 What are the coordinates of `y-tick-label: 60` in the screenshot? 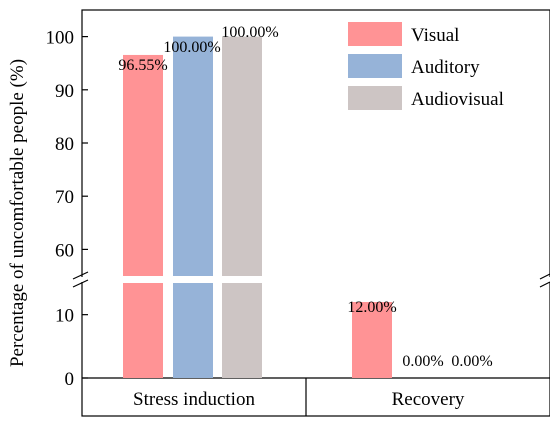 It's located at (64, 250).